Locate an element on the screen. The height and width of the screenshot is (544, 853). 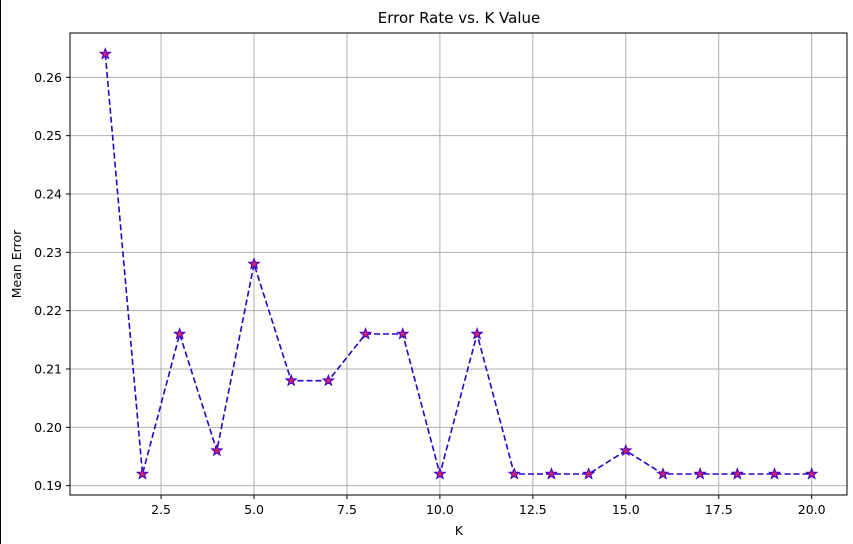
x-tick-label: 12.5 is located at coordinates (533, 509).